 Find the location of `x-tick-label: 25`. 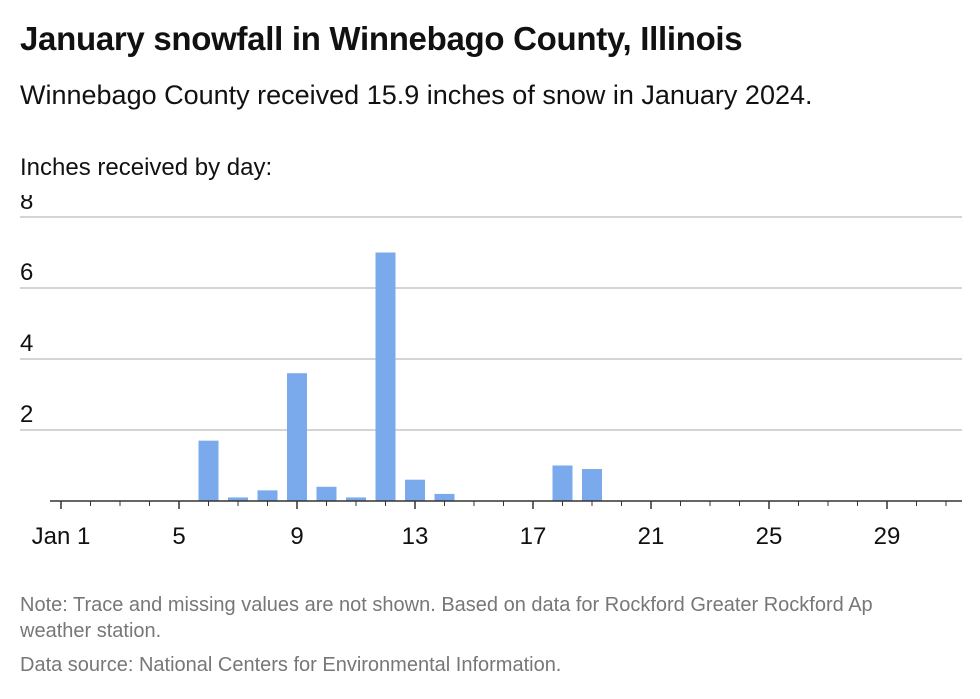

x-tick-label: 25 is located at coordinates (769, 536).